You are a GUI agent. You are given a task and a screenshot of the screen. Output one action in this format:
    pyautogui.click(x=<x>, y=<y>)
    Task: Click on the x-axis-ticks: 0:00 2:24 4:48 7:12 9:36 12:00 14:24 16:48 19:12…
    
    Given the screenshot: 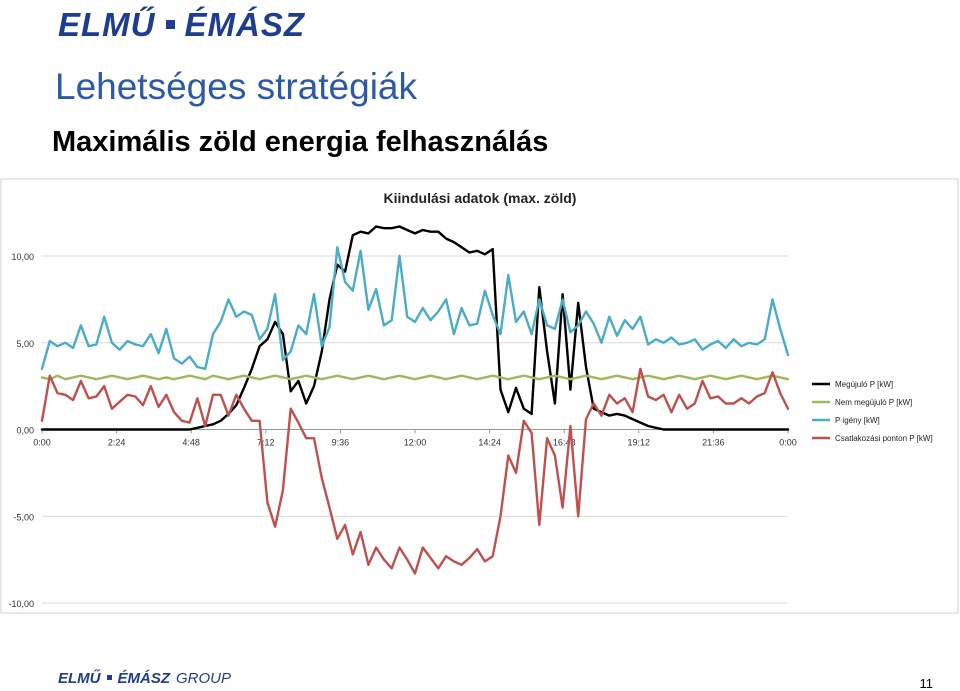 What is the action you would take?
    pyautogui.click(x=415, y=438)
    